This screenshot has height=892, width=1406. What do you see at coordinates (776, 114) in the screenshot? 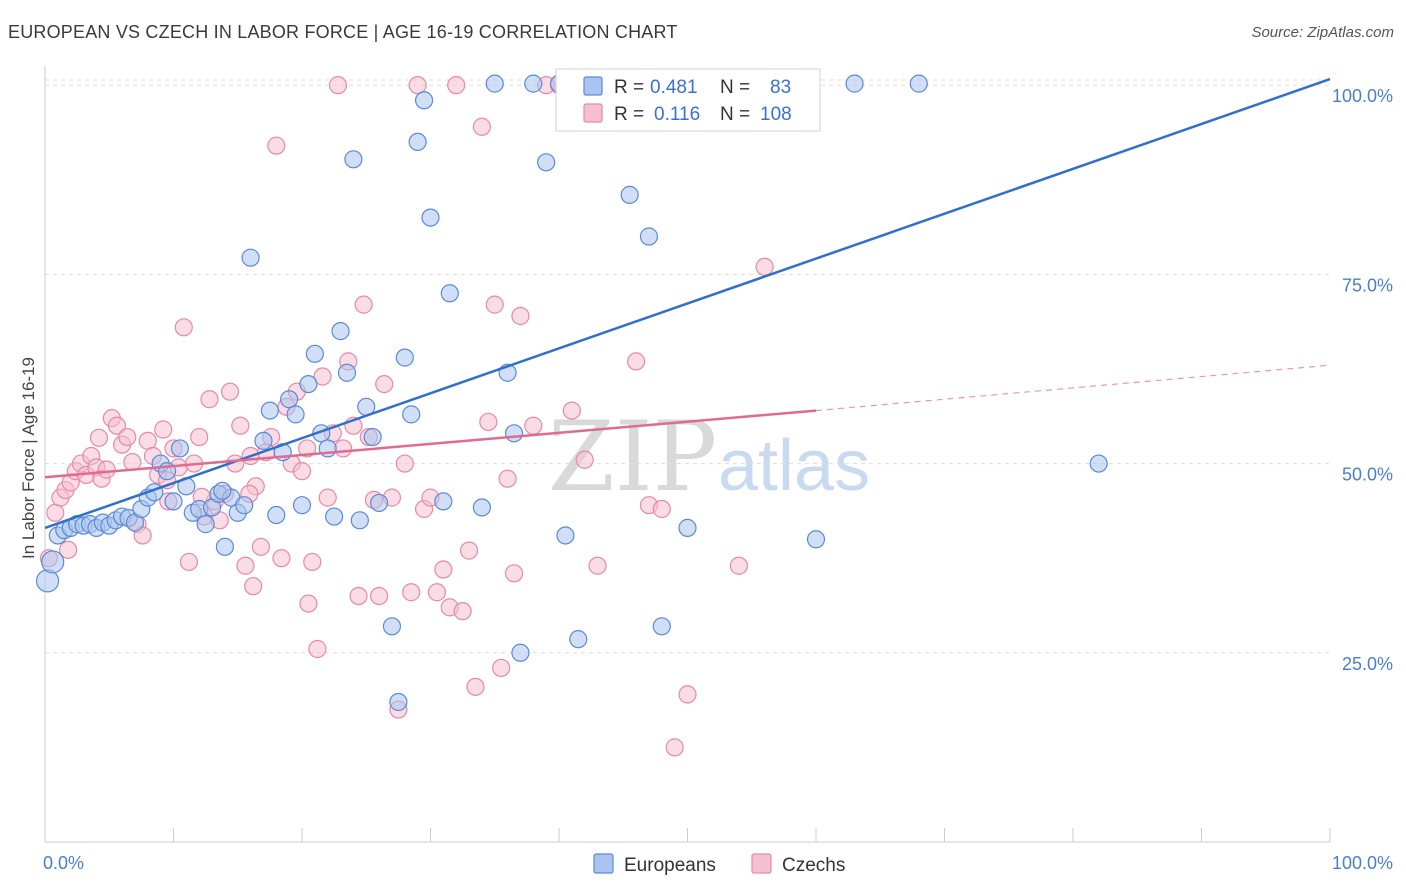
I see `legend-n-value: 108` at bounding box center [776, 114].